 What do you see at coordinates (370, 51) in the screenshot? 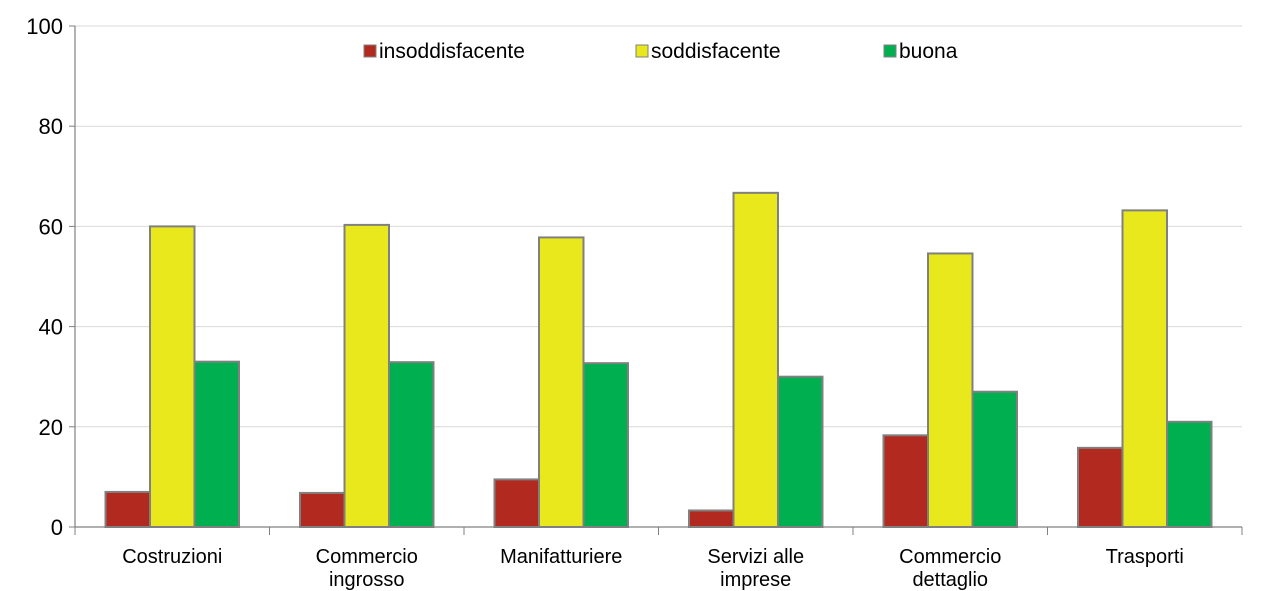
I see `legend-swatch-insoddisfacente` at bounding box center [370, 51].